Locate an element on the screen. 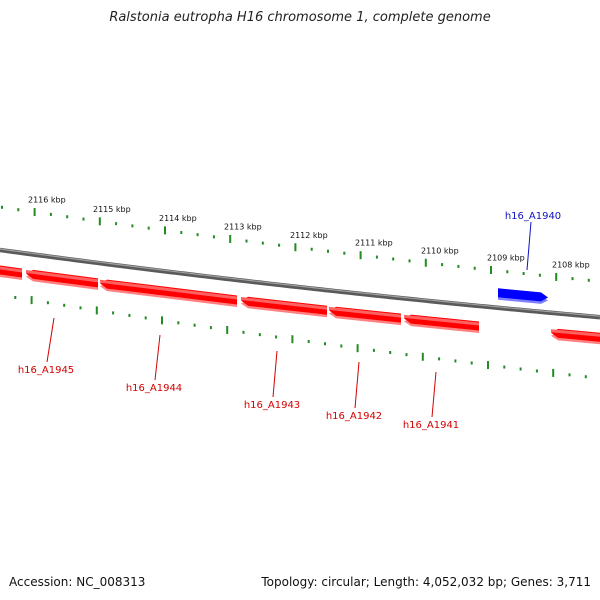  scale-label: 2108 kbp is located at coordinates (571, 265).